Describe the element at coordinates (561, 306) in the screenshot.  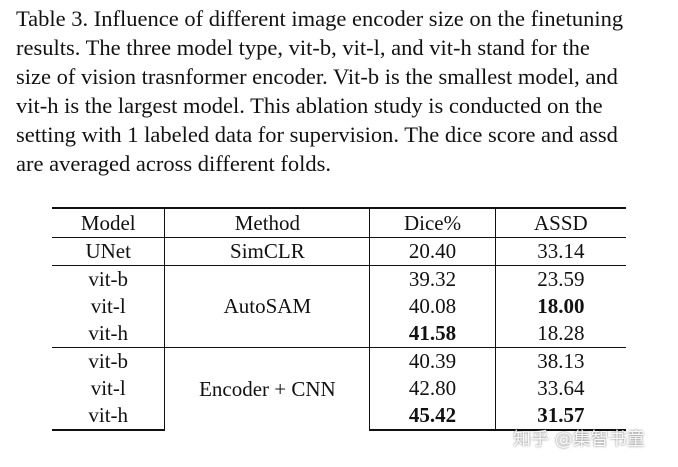
I see `cell-assd-best: 18.00` at that location.